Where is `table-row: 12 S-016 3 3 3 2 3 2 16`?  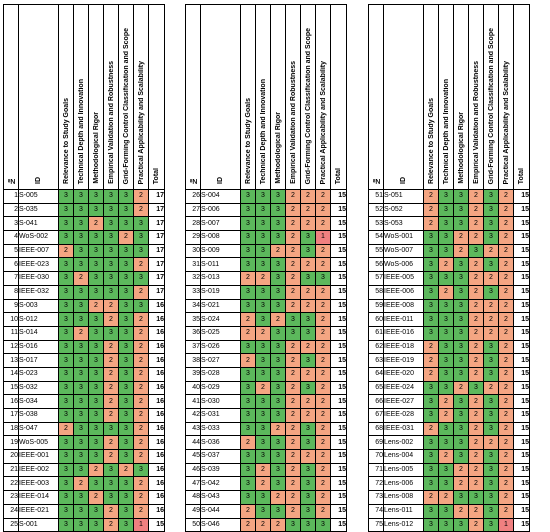
table-row: 12 S-016 3 3 3 2 3 2 16 is located at coordinates (84, 347).